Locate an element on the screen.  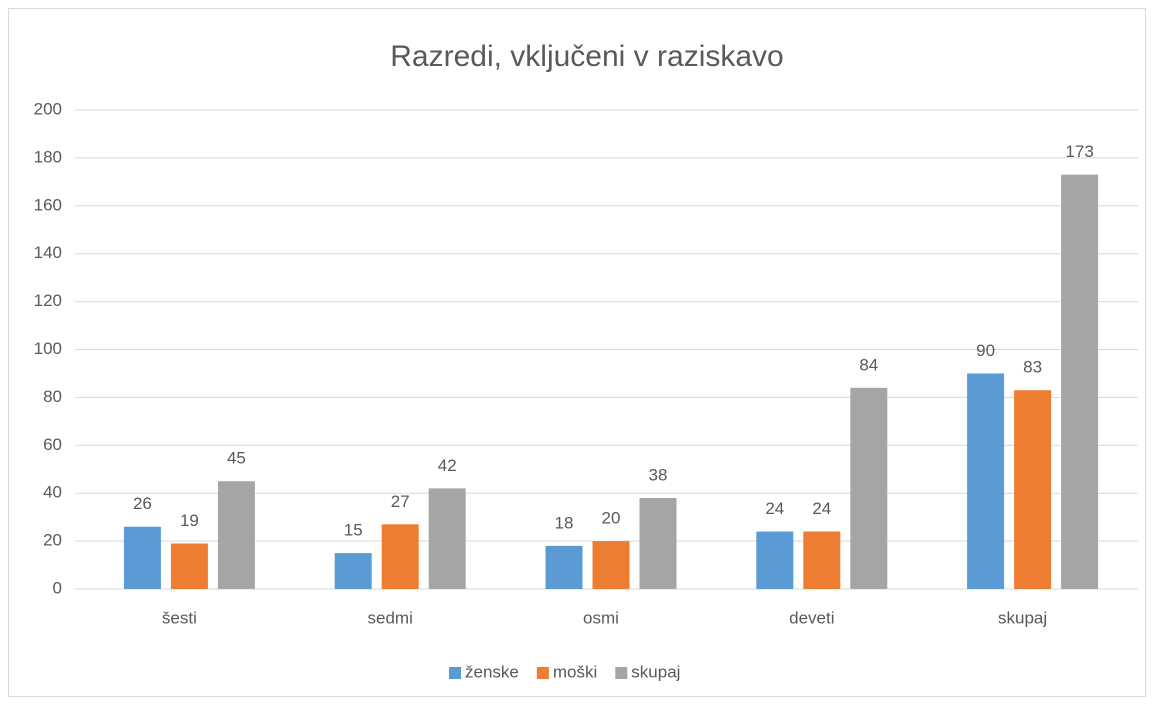
y-tick-label: 140 is located at coordinates (48, 252).